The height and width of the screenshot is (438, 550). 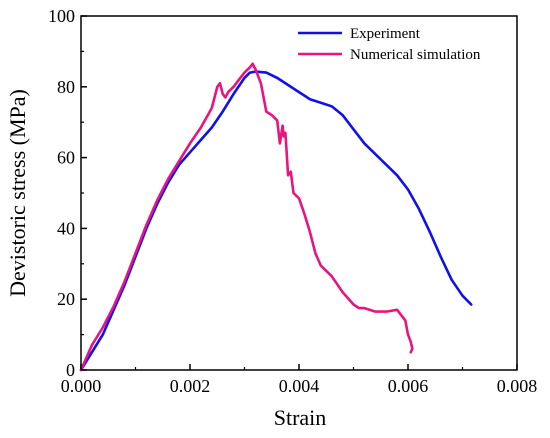 What do you see at coordinates (66, 299) in the screenshot?
I see `y-tick-label: 20` at bounding box center [66, 299].